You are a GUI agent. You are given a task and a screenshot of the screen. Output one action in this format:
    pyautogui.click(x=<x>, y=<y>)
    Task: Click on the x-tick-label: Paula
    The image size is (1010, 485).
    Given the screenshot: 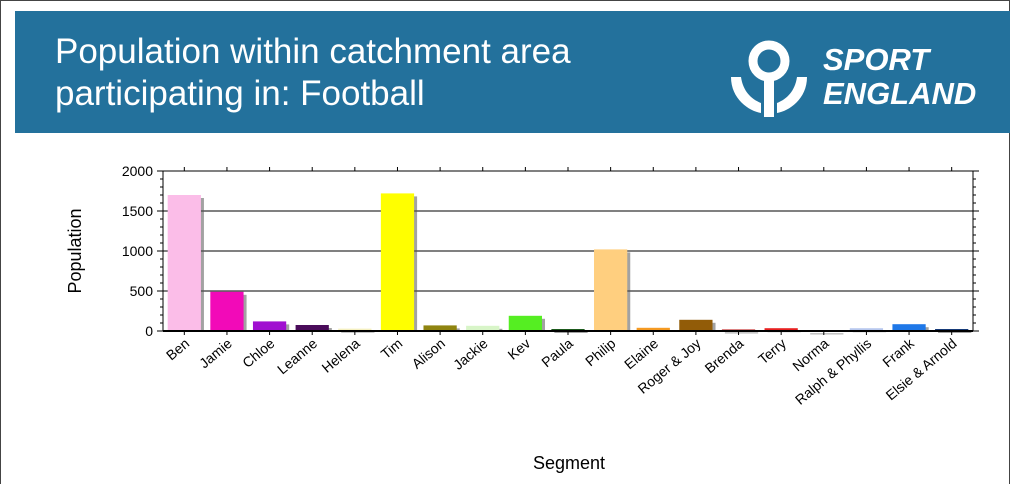 What is the action you would take?
    pyautogui.click(x=557, y=352)
    